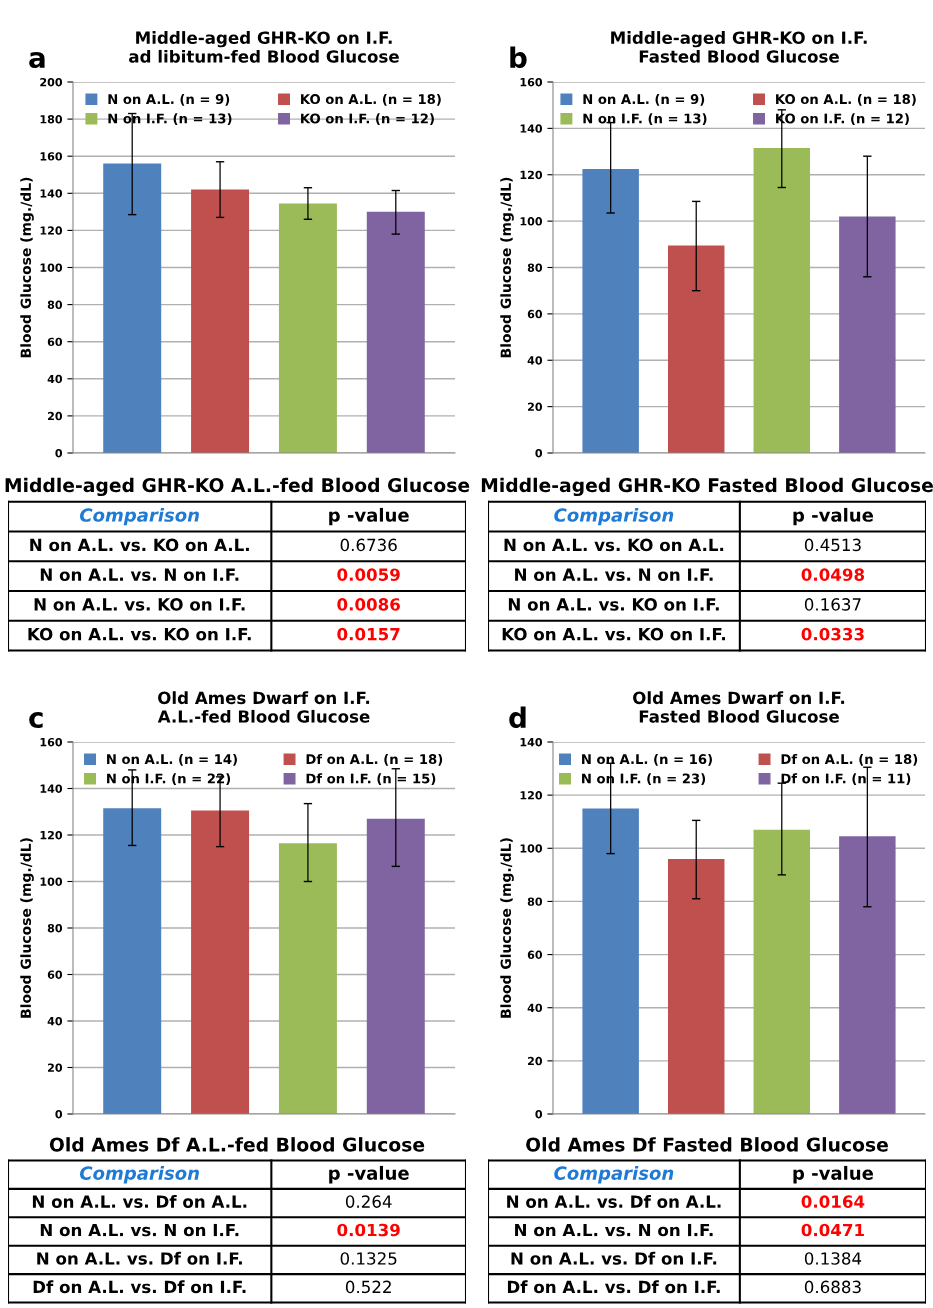  Describe the element at coordinates (846, 779) in the screenshot. I see `legend-label: Df on I.F. (n = 11)` at that location.